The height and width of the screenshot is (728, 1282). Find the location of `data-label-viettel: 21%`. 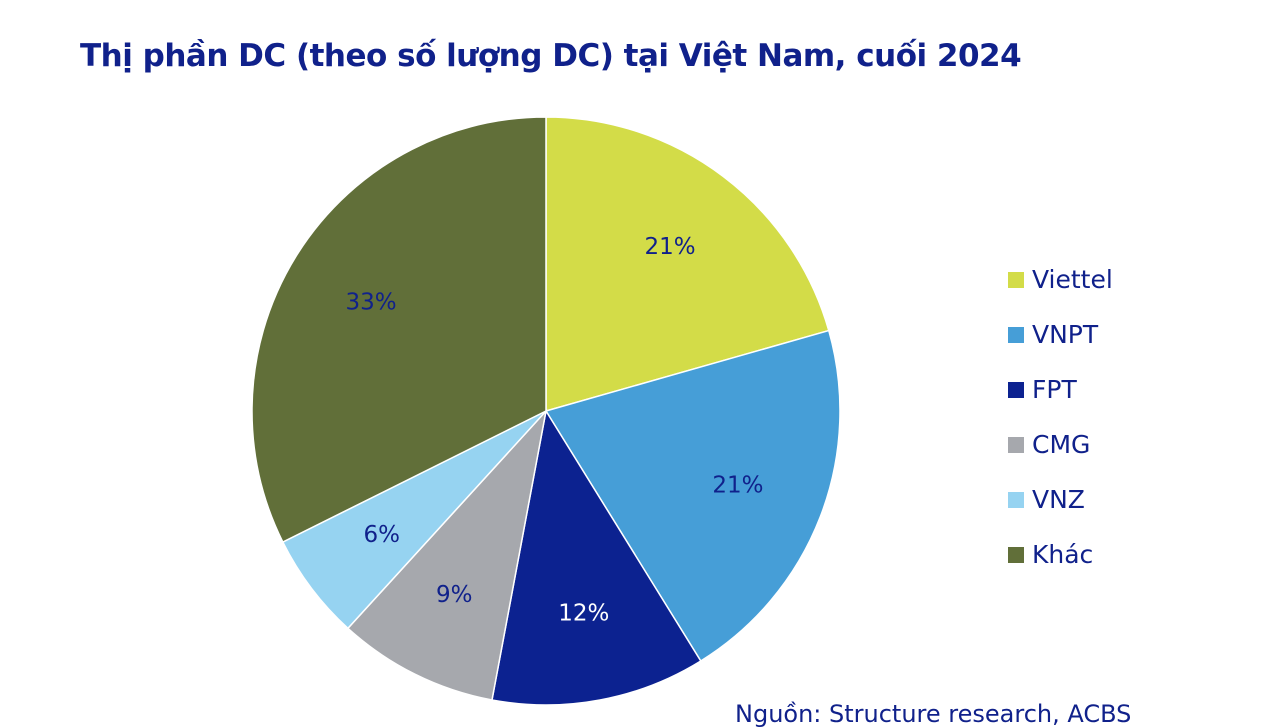

data-label-viettel: 21% is located at coordinates (669, 247).